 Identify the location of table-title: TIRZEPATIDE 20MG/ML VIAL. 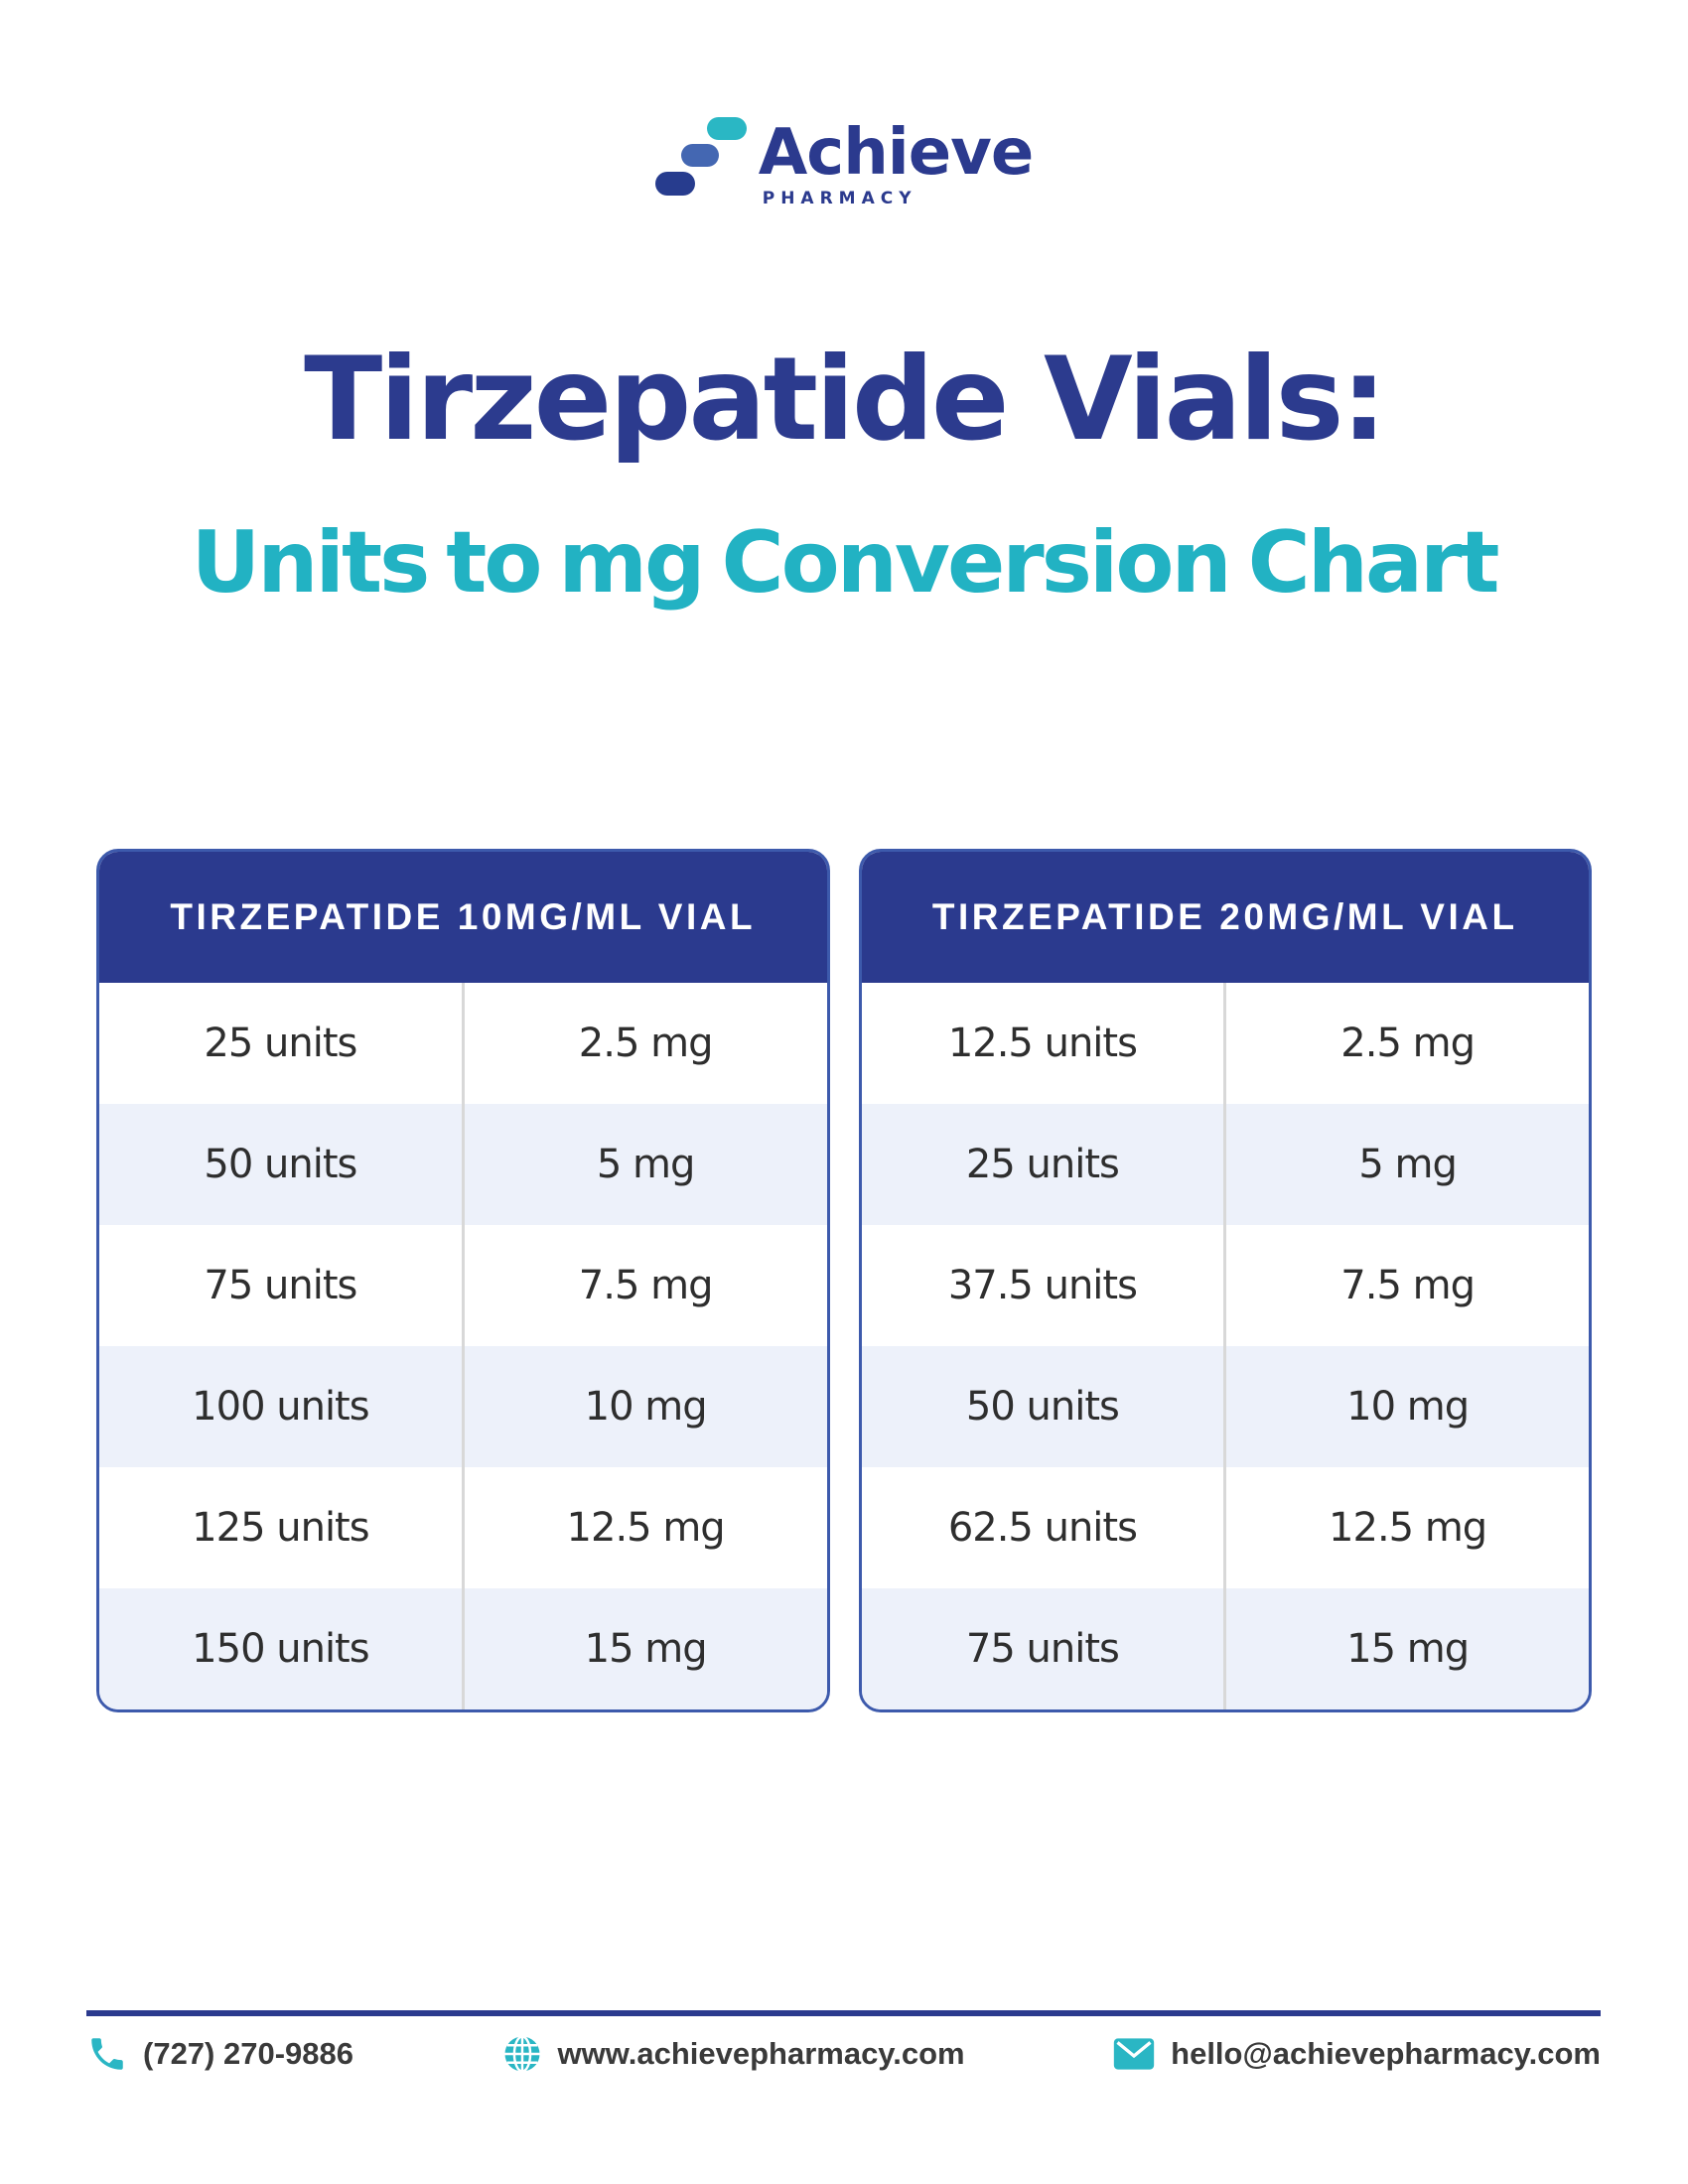
(1224, 916).